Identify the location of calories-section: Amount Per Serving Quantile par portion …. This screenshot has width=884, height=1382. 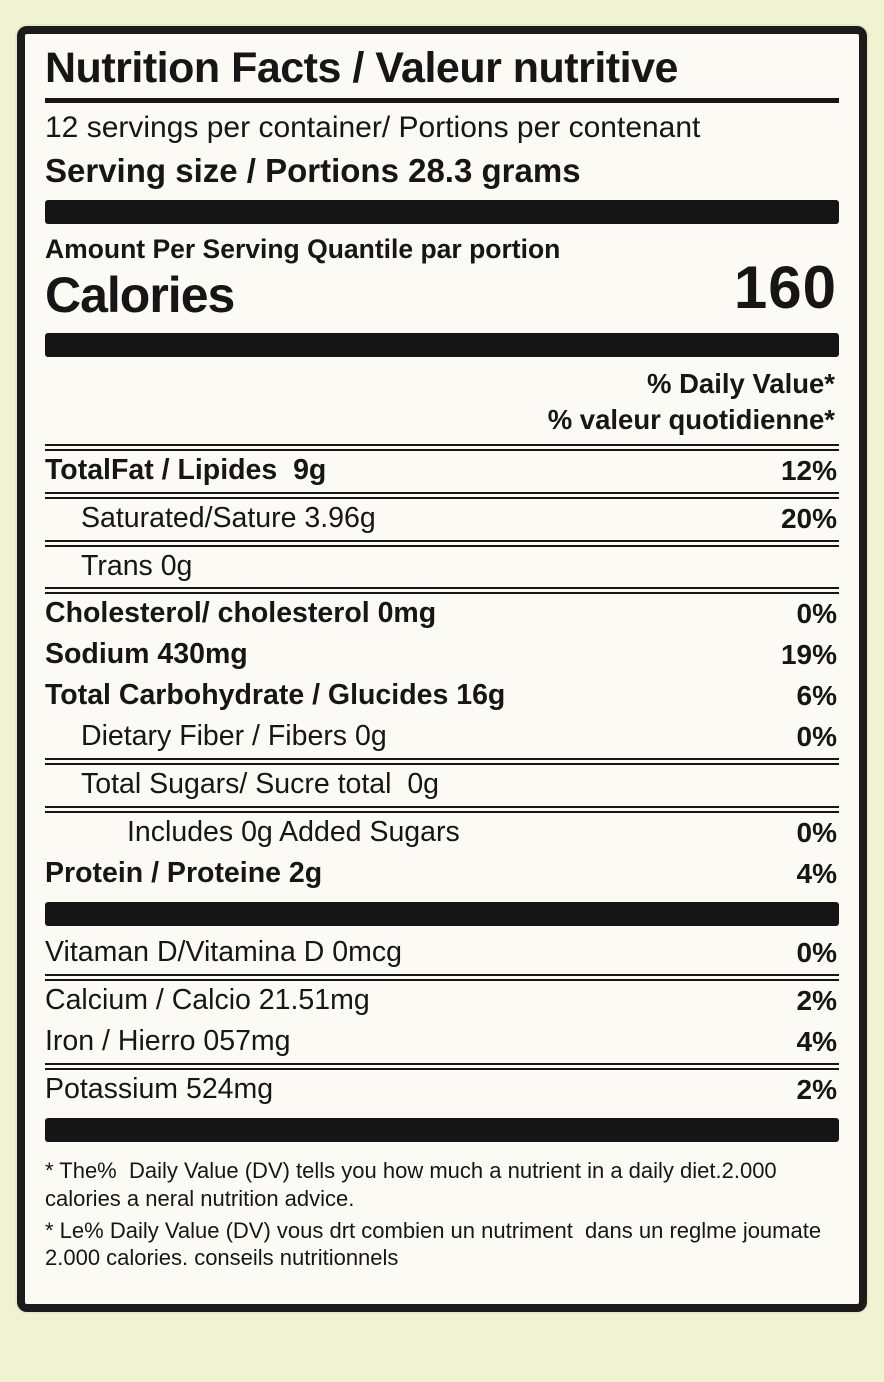
(442, 278).